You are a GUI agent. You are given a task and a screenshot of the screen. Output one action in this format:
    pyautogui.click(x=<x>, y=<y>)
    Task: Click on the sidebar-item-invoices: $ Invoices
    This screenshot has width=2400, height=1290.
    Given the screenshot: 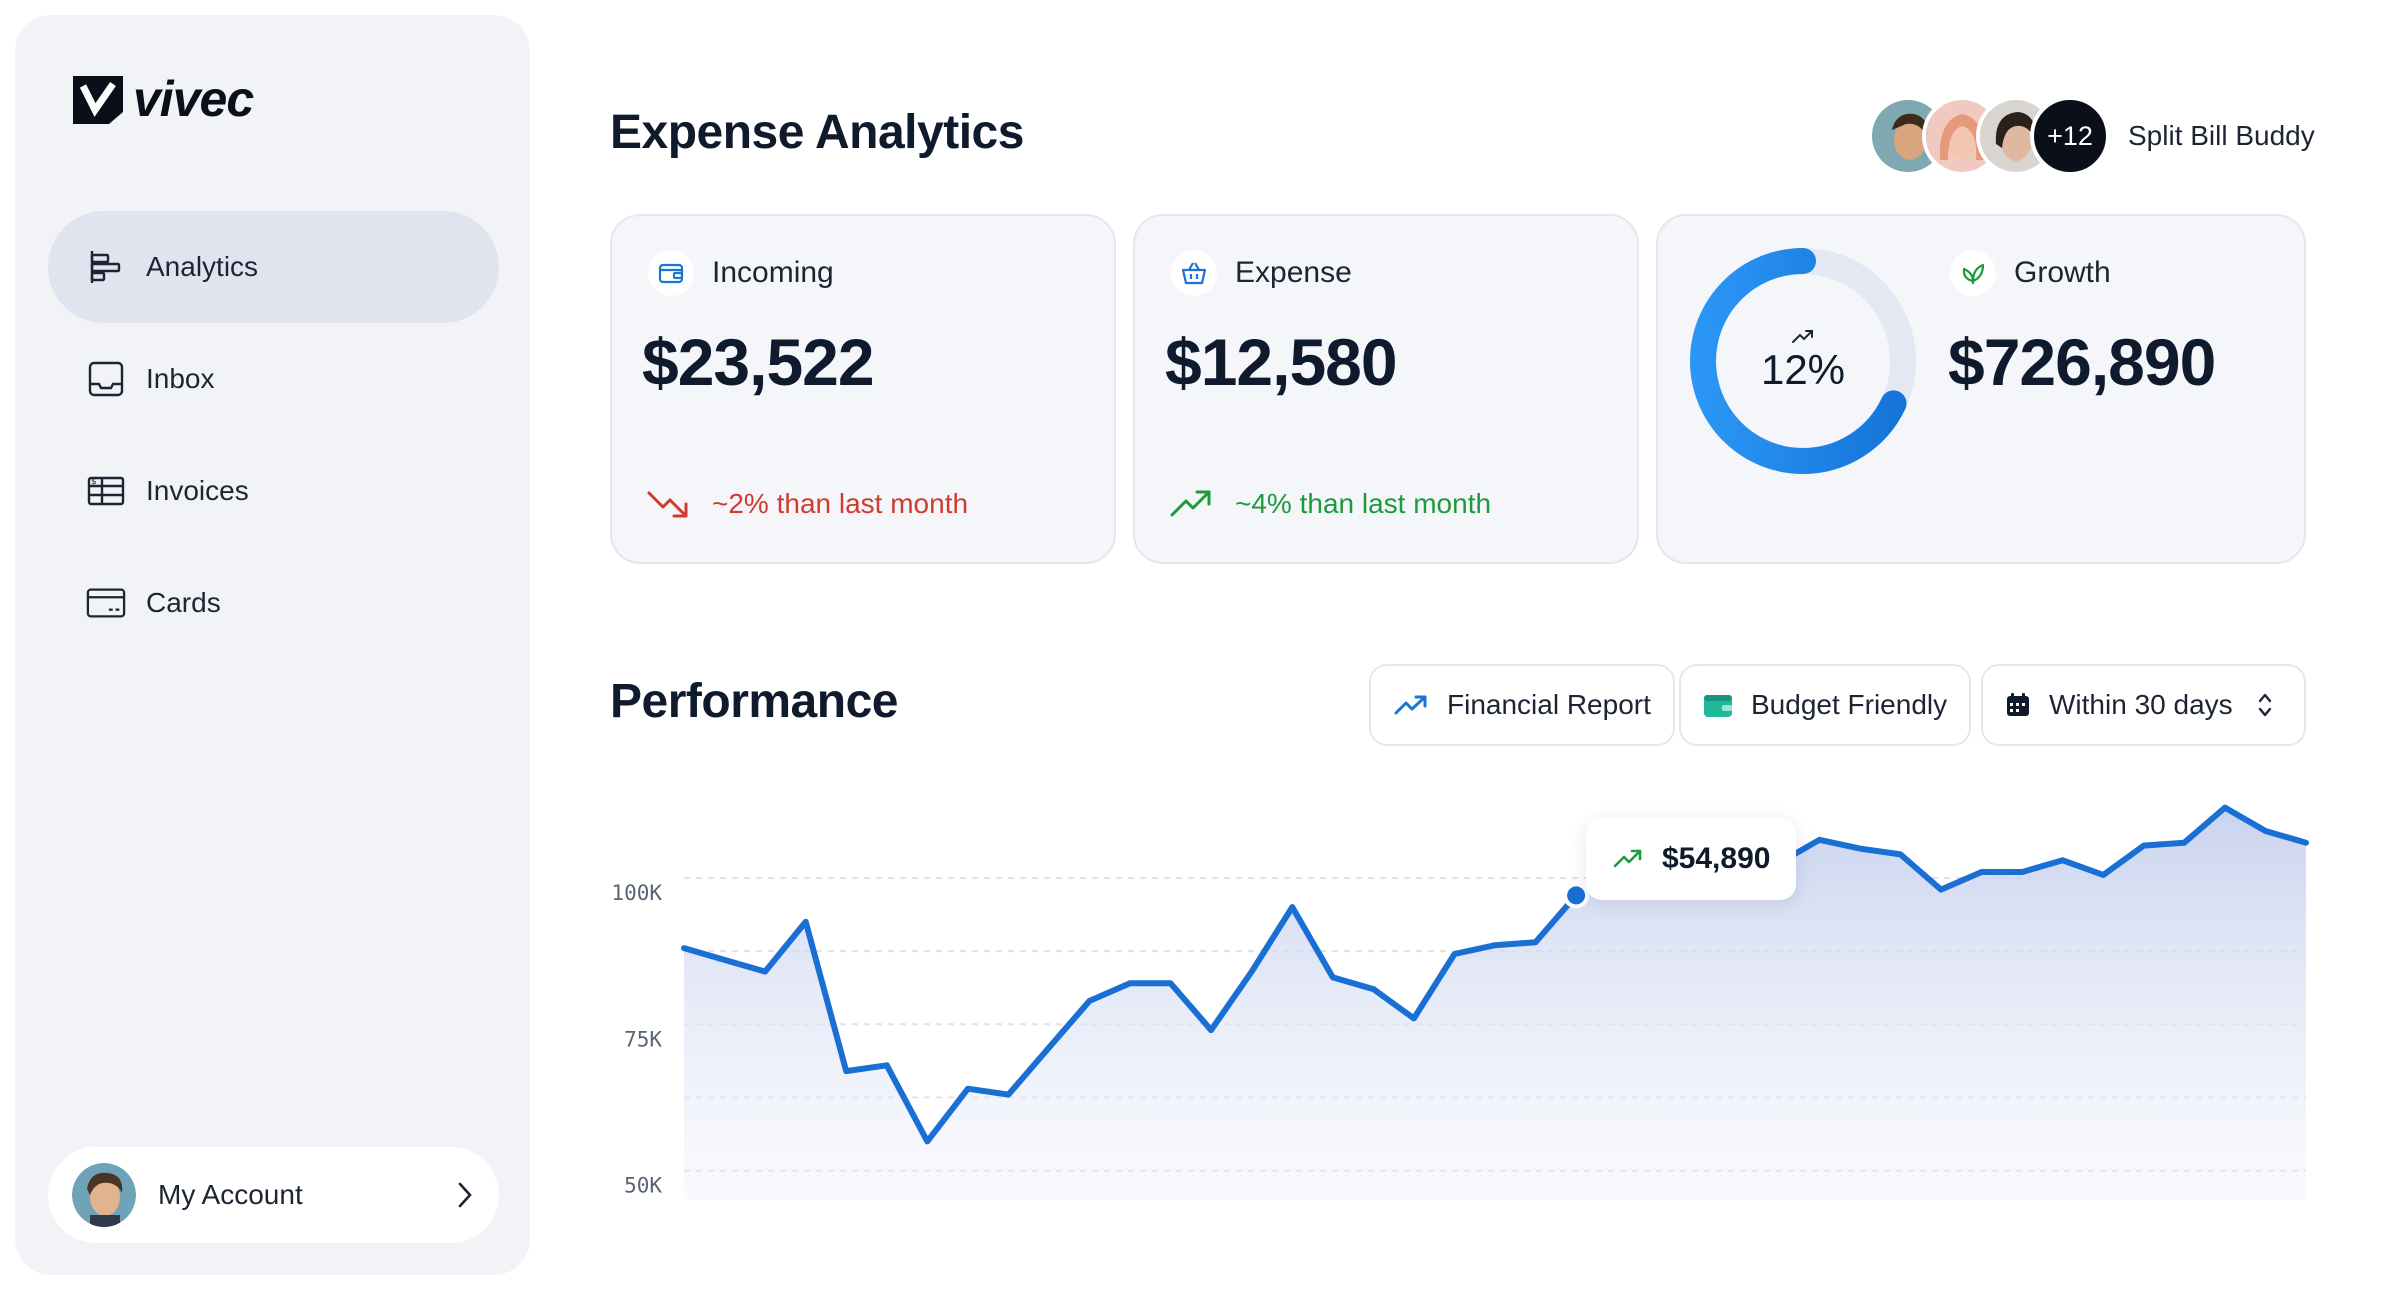 What is the action you would take?
    pyautogui.click(x=273, y=491)
    